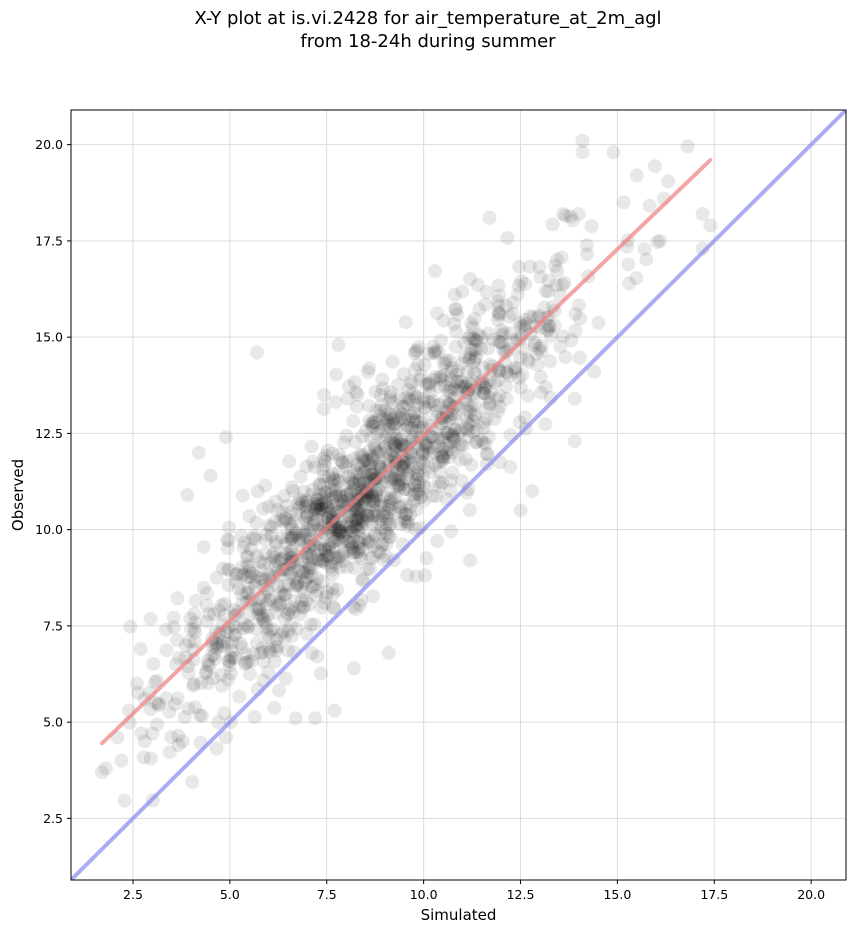 The width and height of the screenshot is (856, 934). I want to click on y-tick-label: 17.5, so click(49, 240).